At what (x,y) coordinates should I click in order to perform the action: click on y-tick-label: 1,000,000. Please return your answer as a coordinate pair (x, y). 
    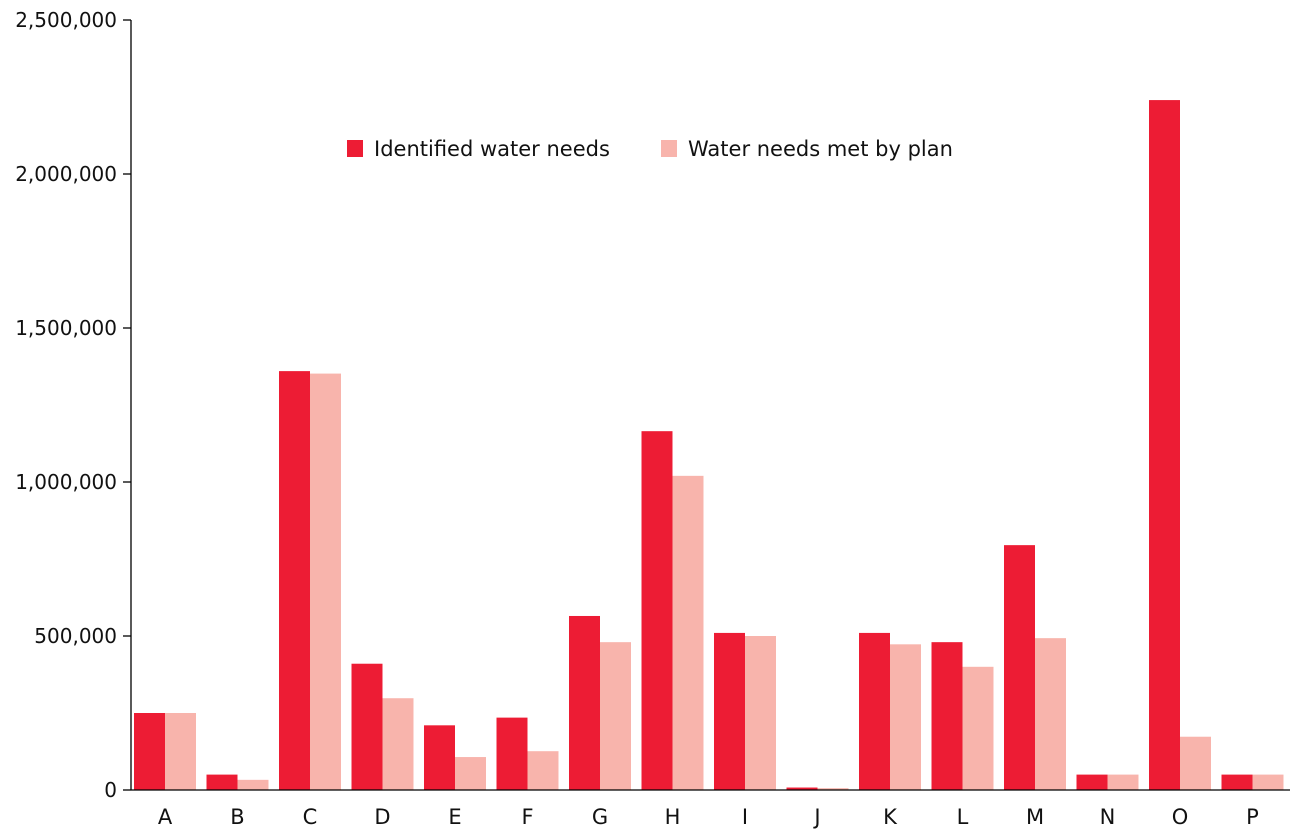
    Looking at the image, I should click on (66, 482).